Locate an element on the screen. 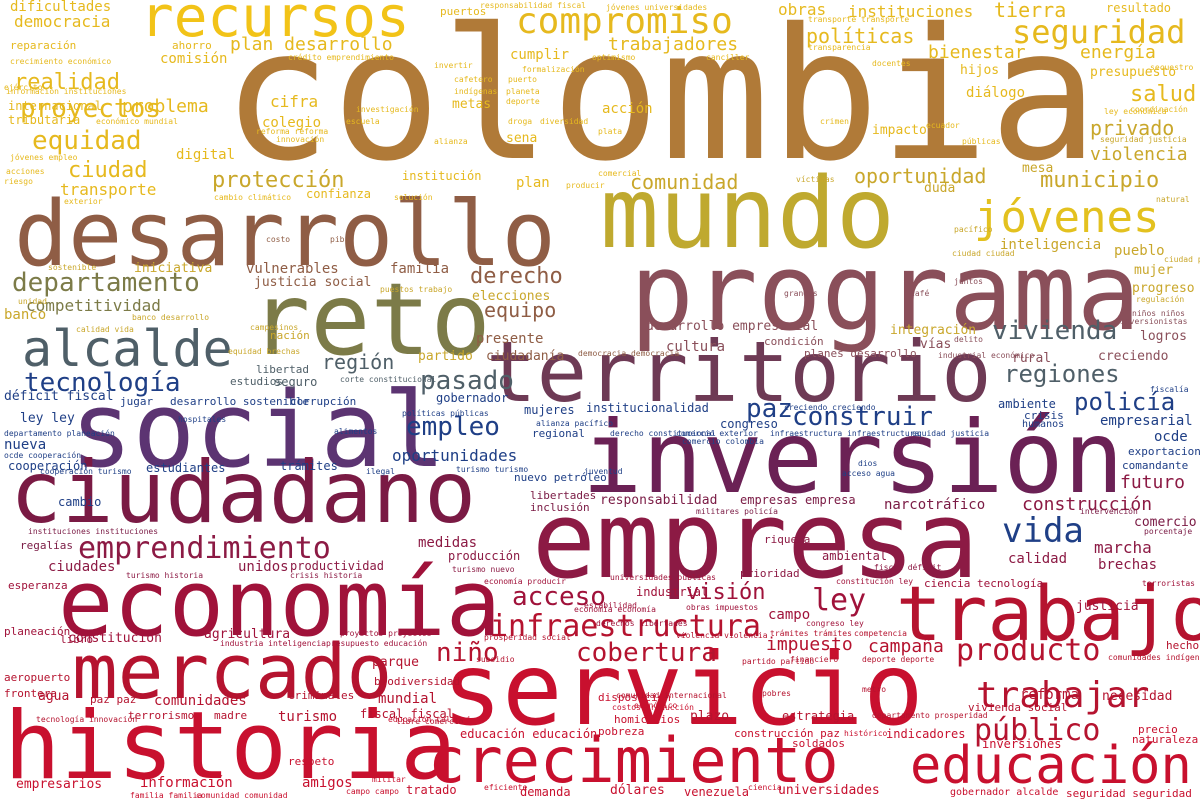 This screenshot has height=800, width=1200. word-corte-constitucional: corte constitucional is located at coordinates (388, 379).